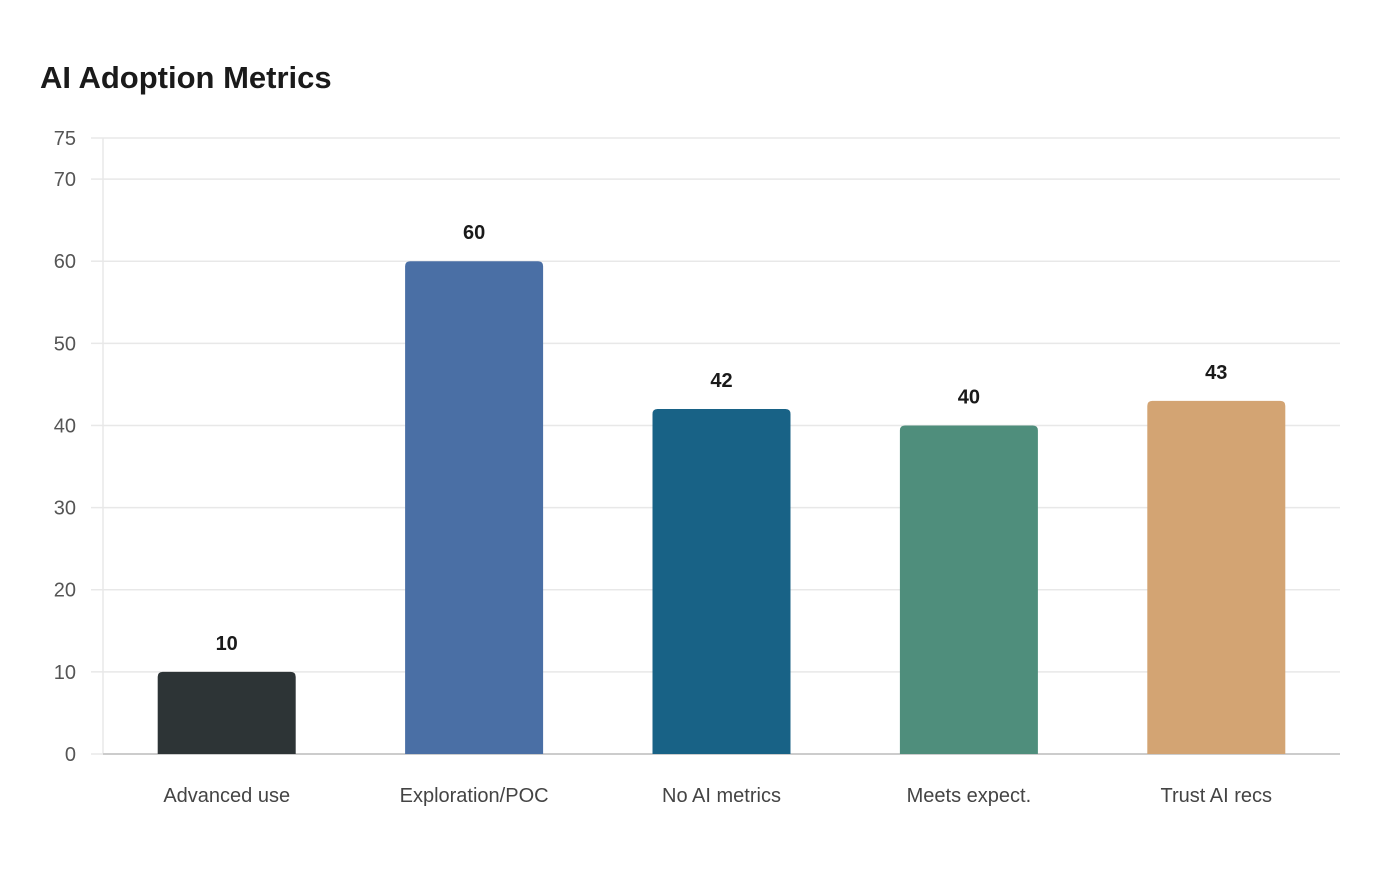 The height and width of the screenshot is (880, 1400). I want to click on y-tick-label-60: 60, so click(65, 262).